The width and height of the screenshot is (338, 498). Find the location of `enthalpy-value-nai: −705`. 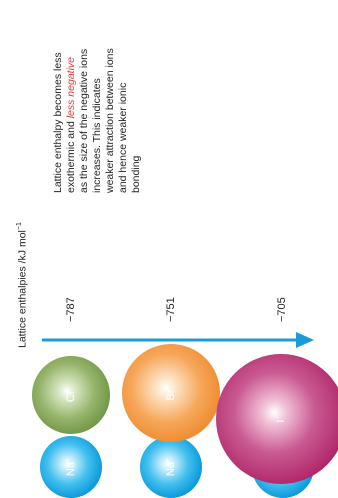

enthalpy-value-nai: −705 is located at coordinates (282, 309).